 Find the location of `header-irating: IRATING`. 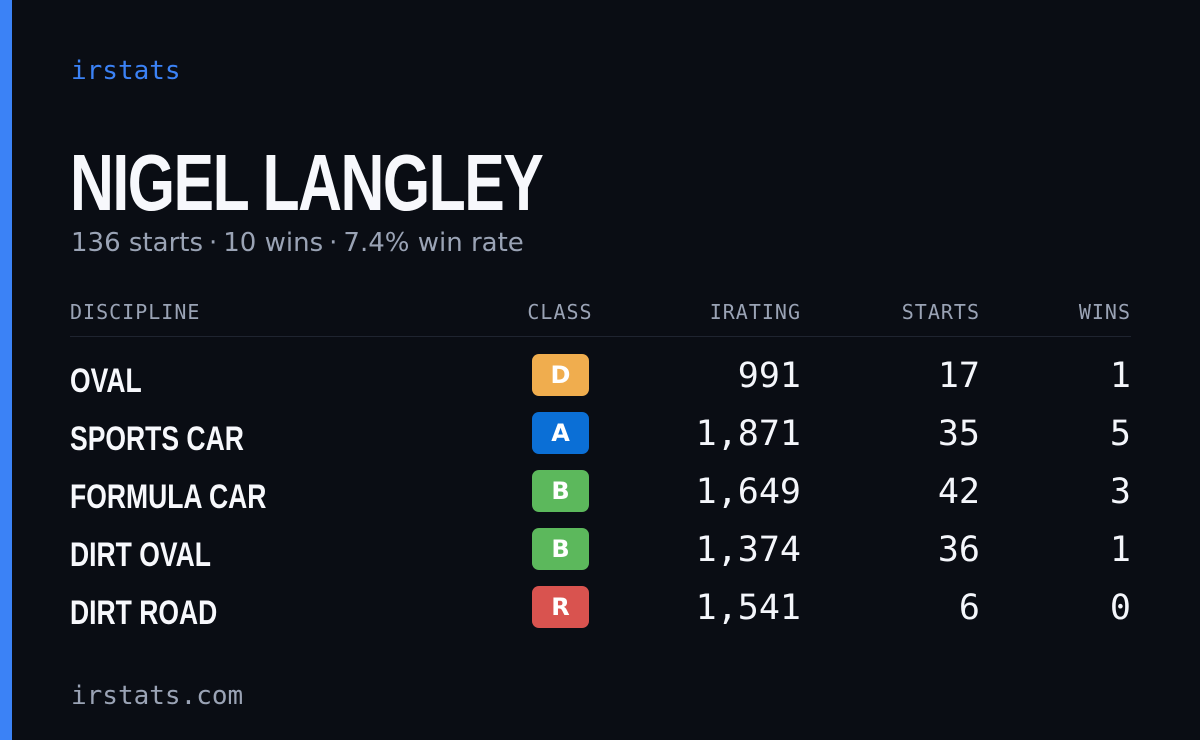

header-irating: IRATING is located at coordinates (755, 312).